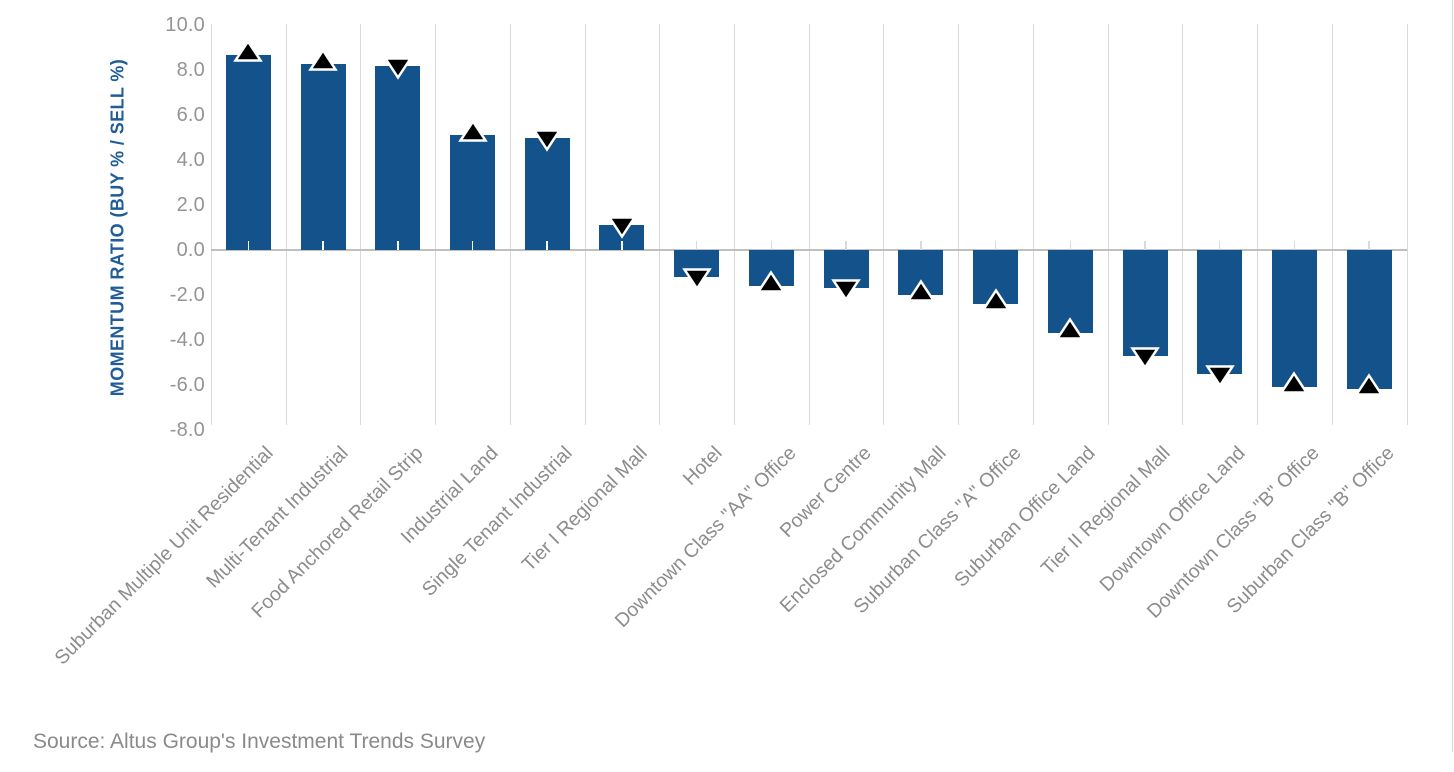 This screenshot has height=772, width=1454. Describe the element at coordinates (187, 384) in the screenshot. I see `y-axis-tick-label: -6.0` at that location.